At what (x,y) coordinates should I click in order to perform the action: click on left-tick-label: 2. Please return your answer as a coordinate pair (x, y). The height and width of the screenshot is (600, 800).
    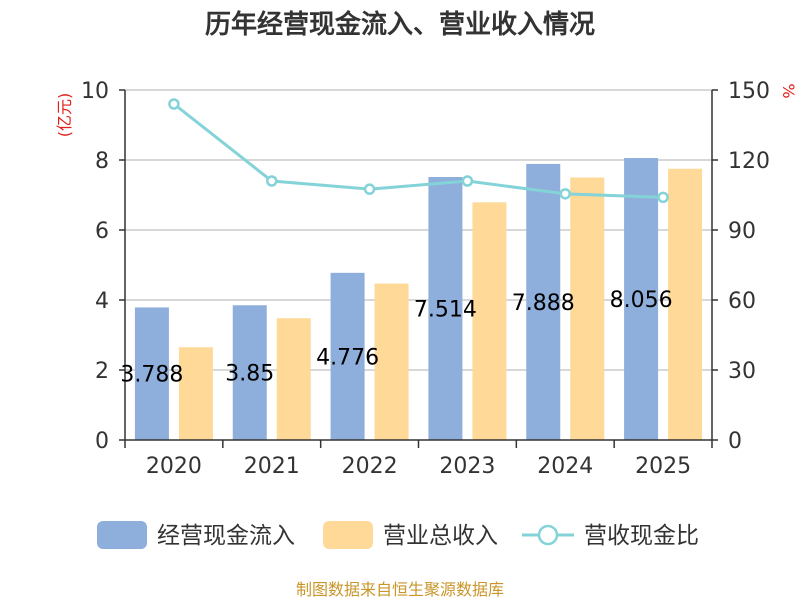
    Looking at the image, I should click on (102, 371).